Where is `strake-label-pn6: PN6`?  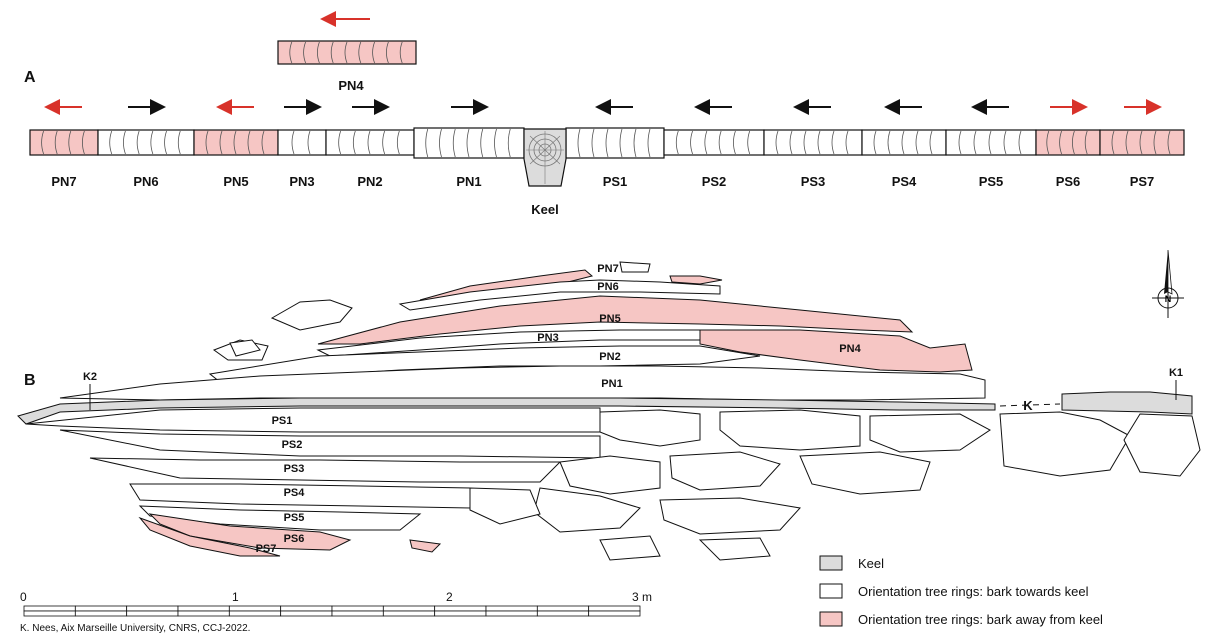 strake-label-pn6: PN6 is located at coordinates (607, 287).